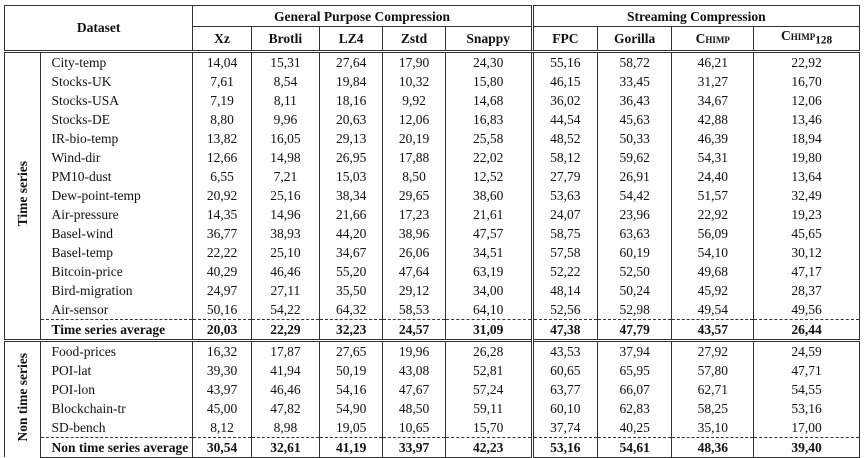 The height and width of the screenshot is (458, 865). I want to click on value-cell: 27,79, so click(564, 176).